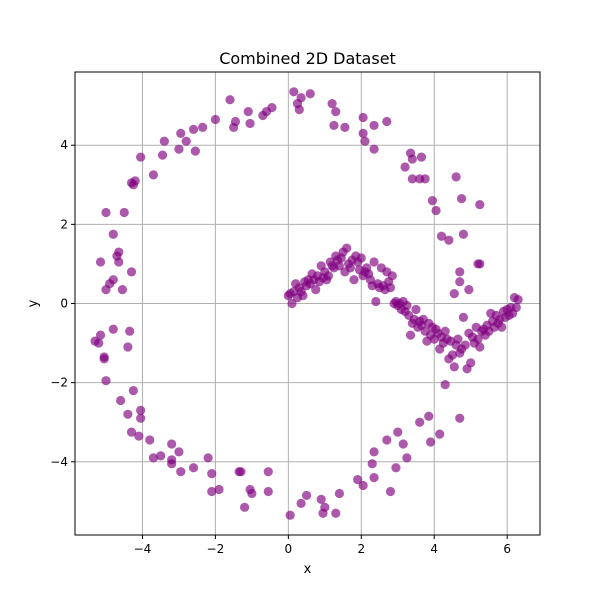 The width and height of the screenshot is (600, 605). What do you see at coordinates (59, 462) in the screenshot?
I see `y-tick-label: −4` at bounding box center [59, 462].